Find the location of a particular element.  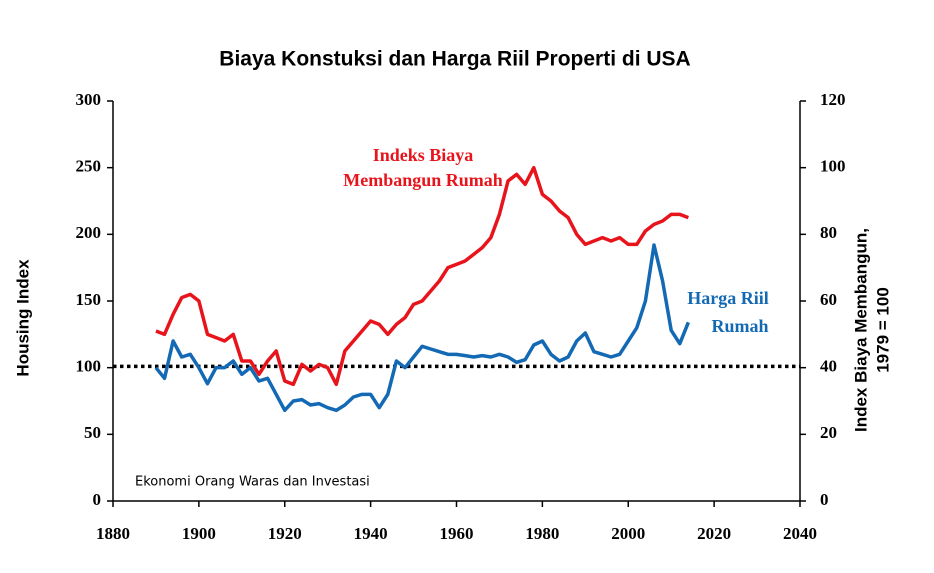

x-tick-label: 2000 is located at coordinates (628, 533).